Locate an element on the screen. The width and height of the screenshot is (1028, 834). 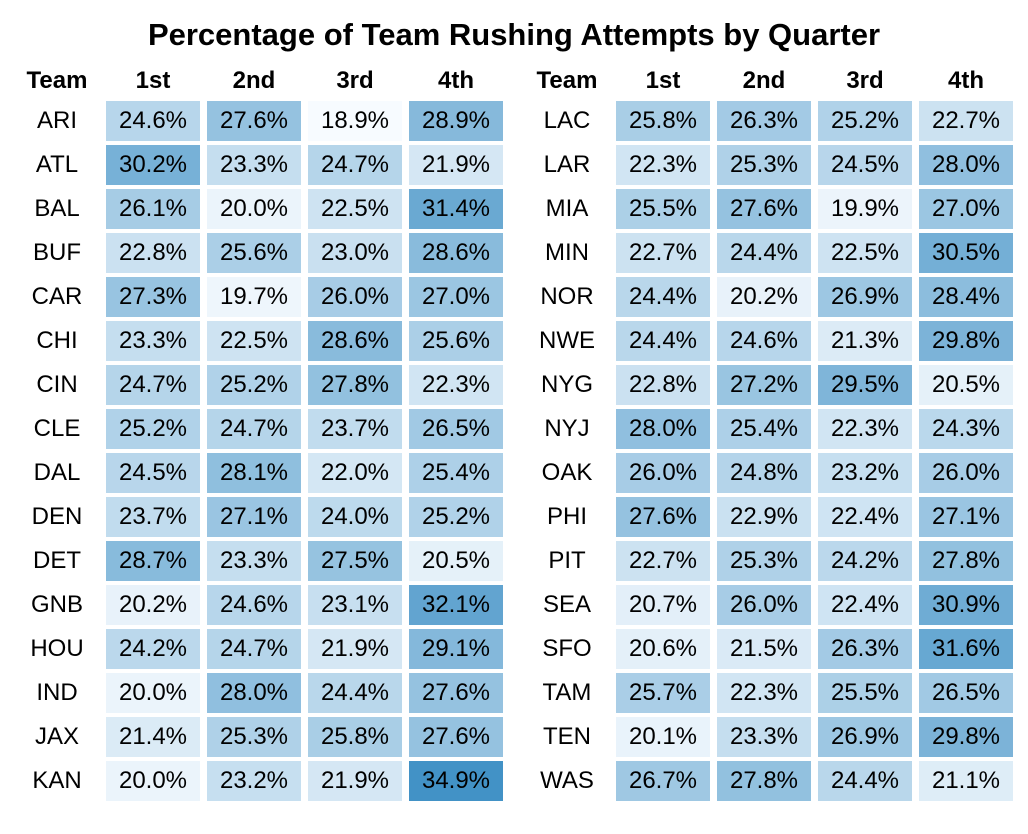
heatmap-cell: 20.0% is located at coordinates (254, 209).